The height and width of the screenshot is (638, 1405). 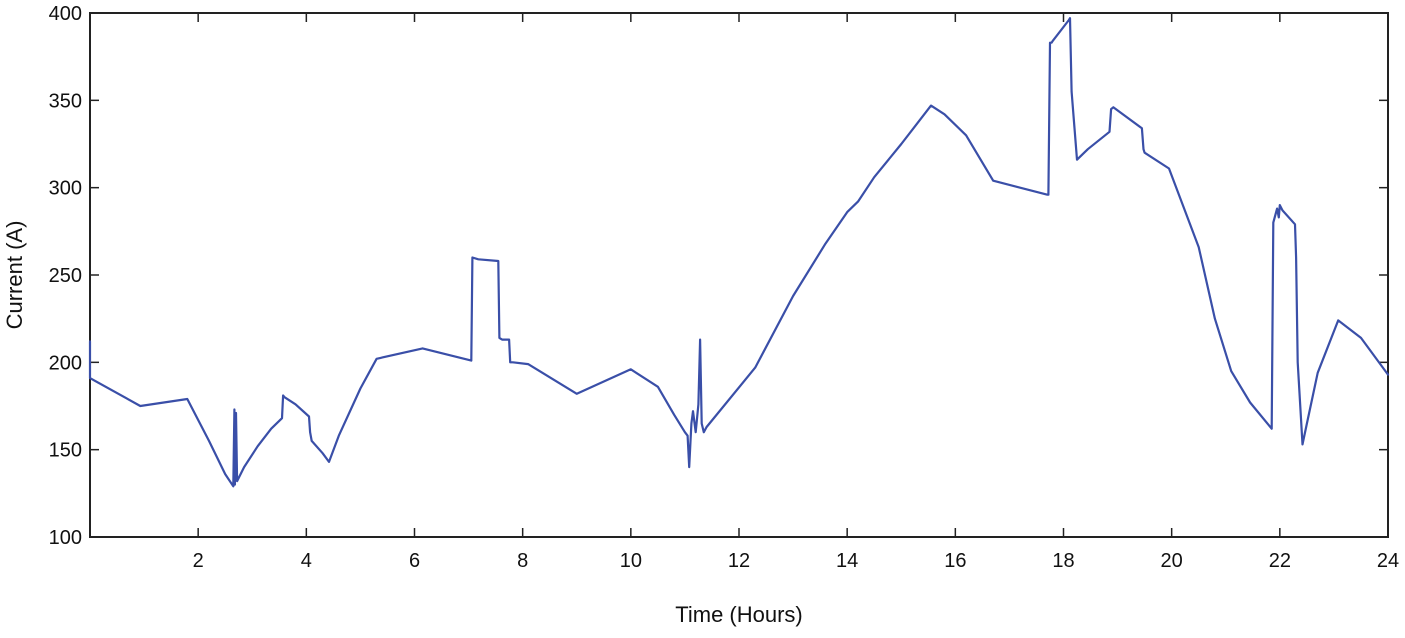 I want to click on y-tick-label: 150, so click(x=65, y=451).